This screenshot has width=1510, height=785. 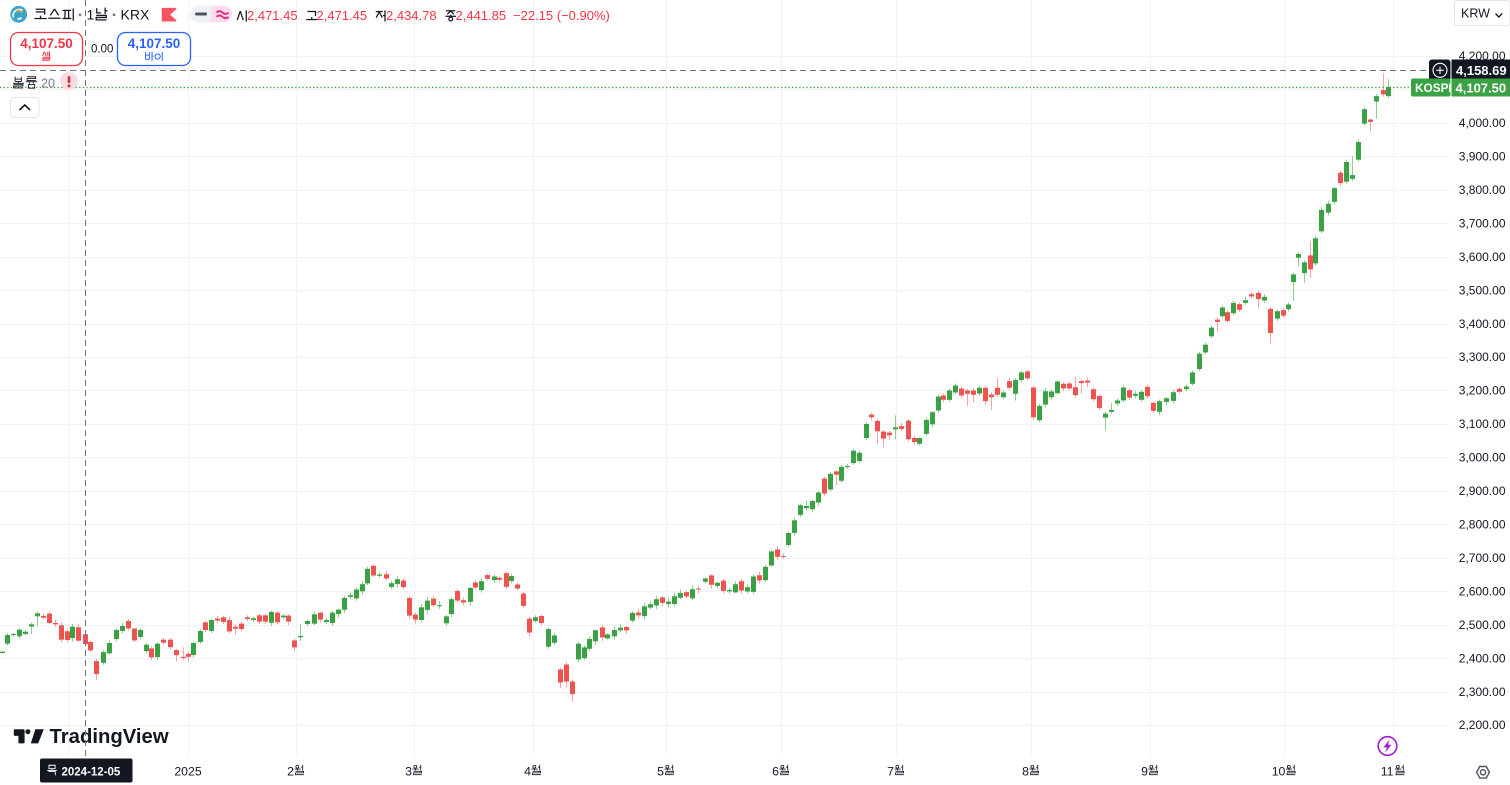 What do you see at coordinates (1481, 70) in the screenshot?
I see `svg-text: 4,158.69` at bounding box center [1481, 70].